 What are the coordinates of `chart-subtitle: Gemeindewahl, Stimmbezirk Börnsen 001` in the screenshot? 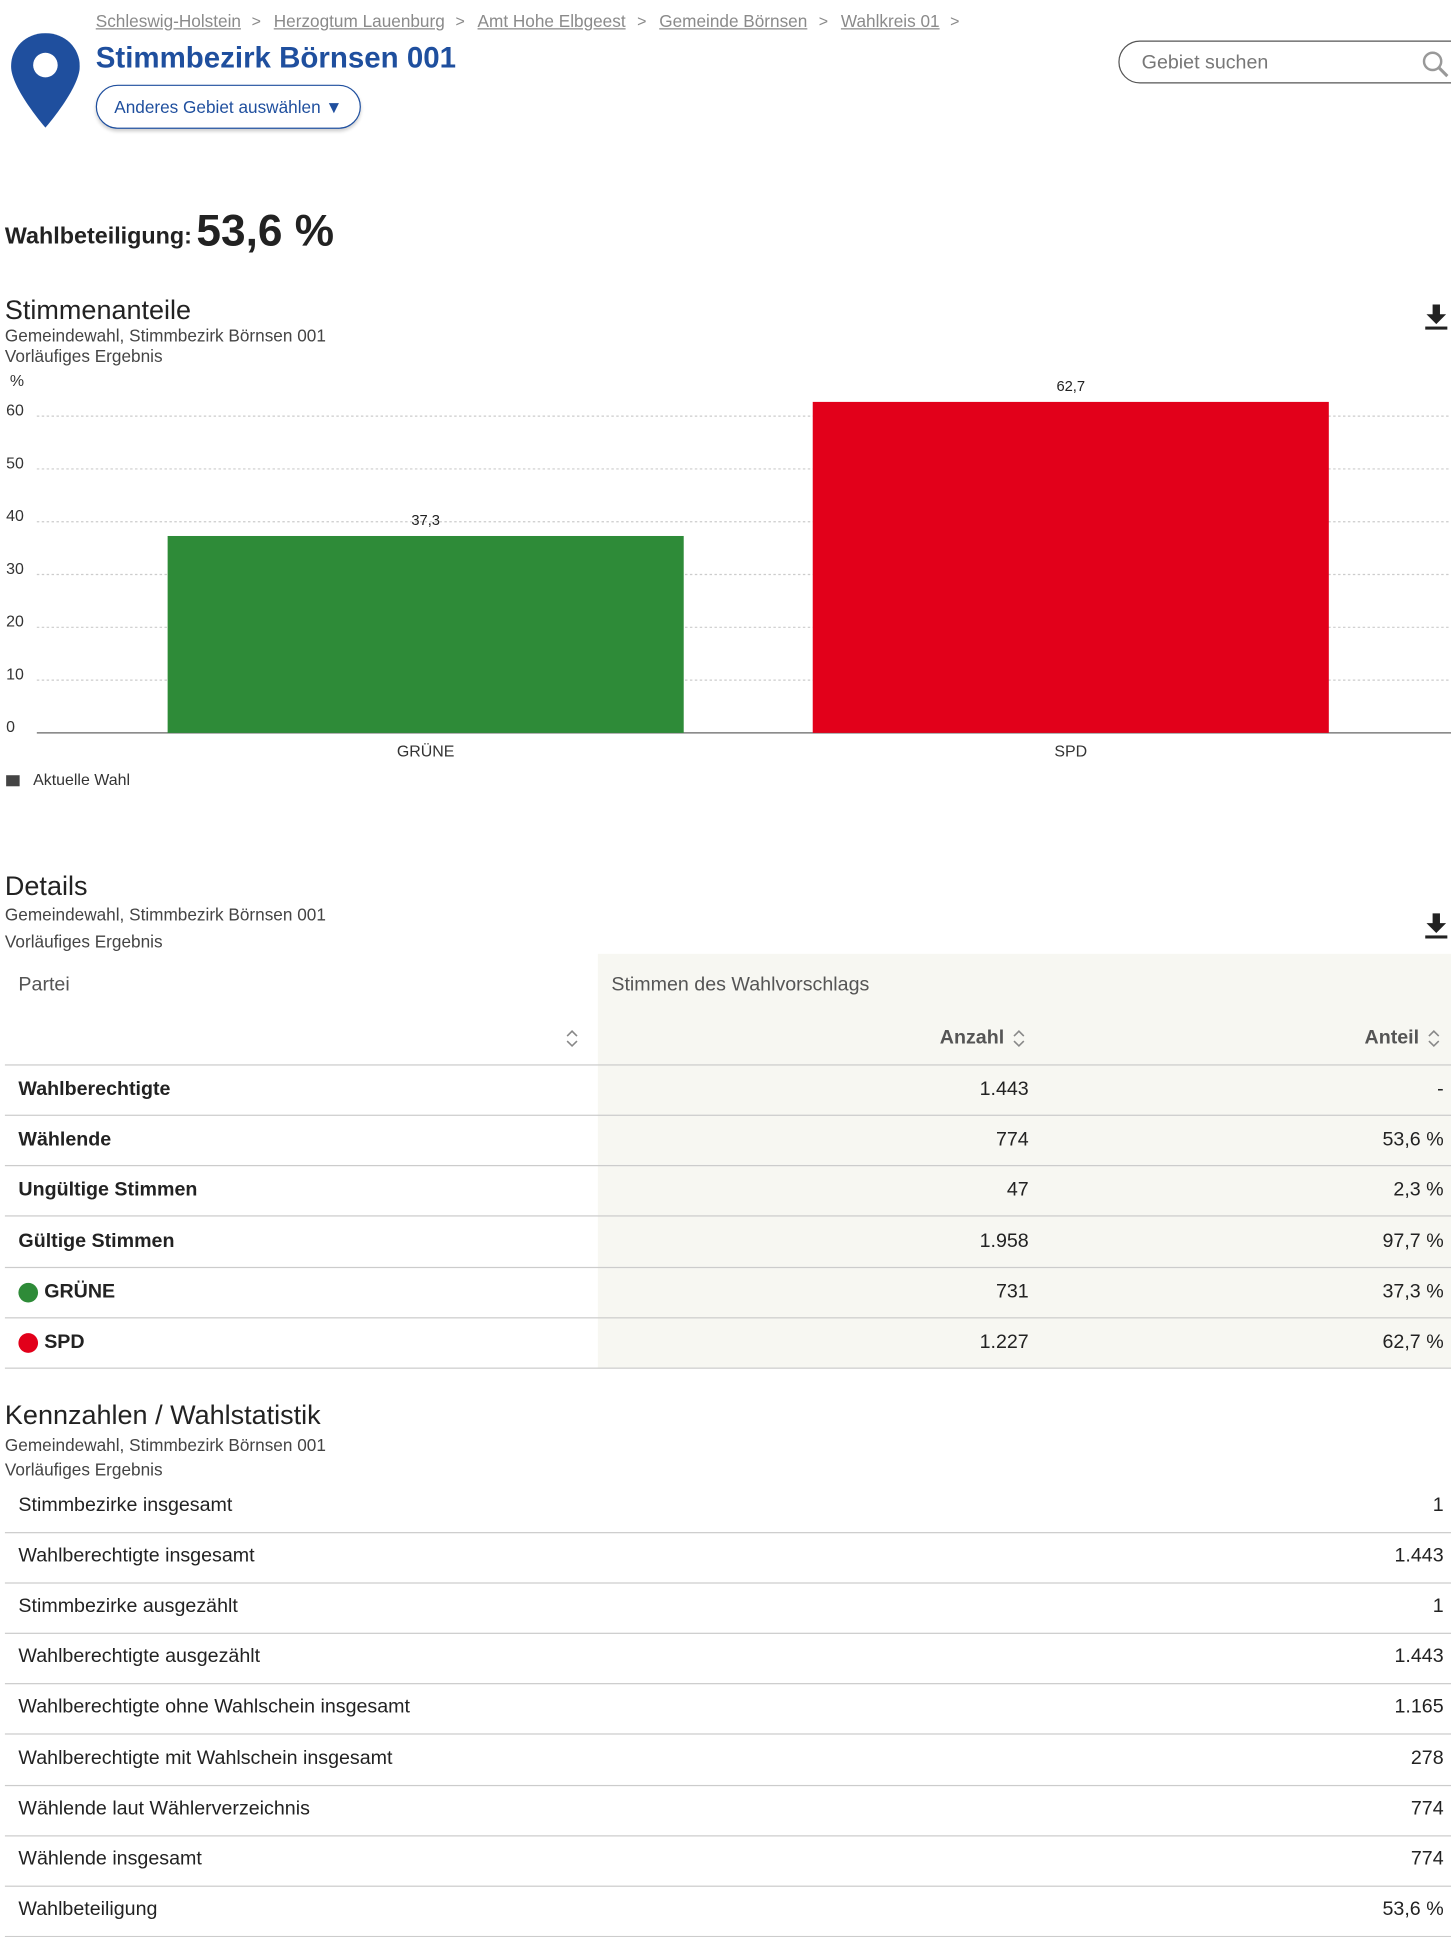 It's located at (165, 335).